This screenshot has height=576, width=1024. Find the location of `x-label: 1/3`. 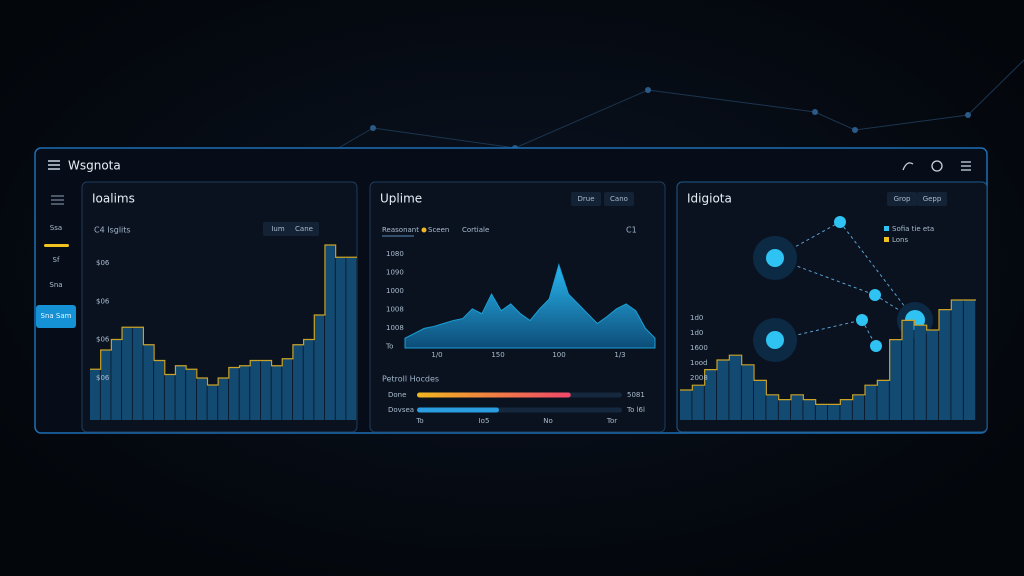

x-label: 1/3 is located at coordinates (619, 355).